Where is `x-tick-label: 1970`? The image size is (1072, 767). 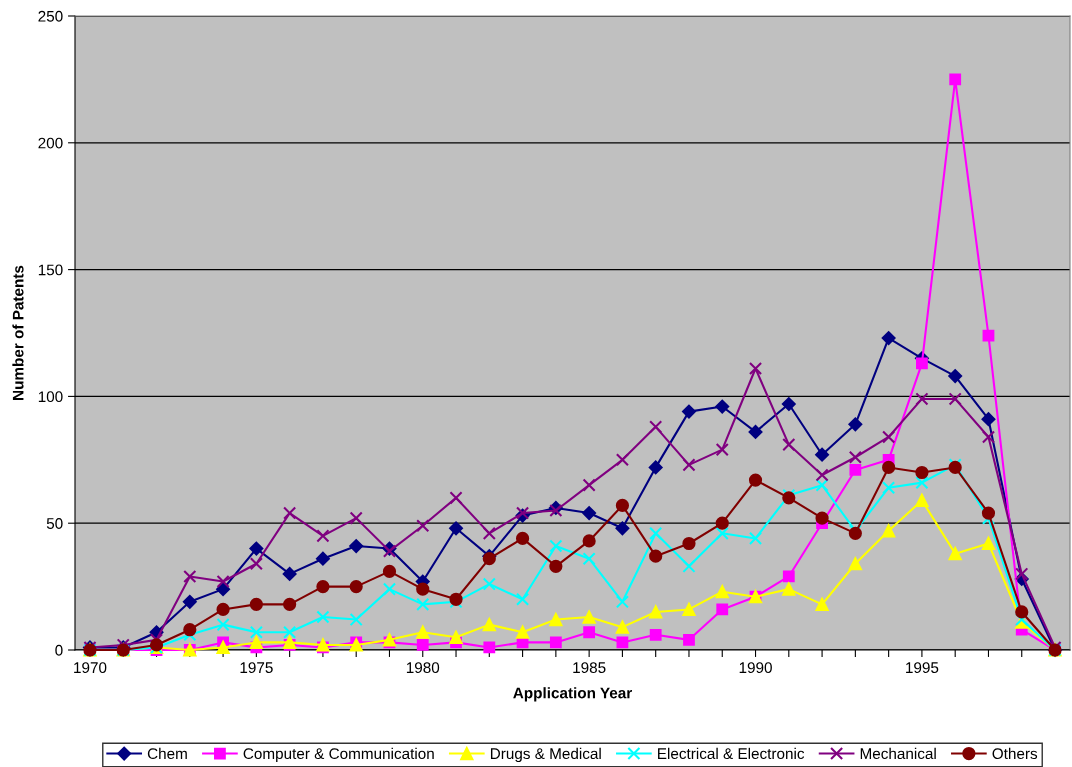 x-tick-label: 1970 is located at coordinates (90, 668).